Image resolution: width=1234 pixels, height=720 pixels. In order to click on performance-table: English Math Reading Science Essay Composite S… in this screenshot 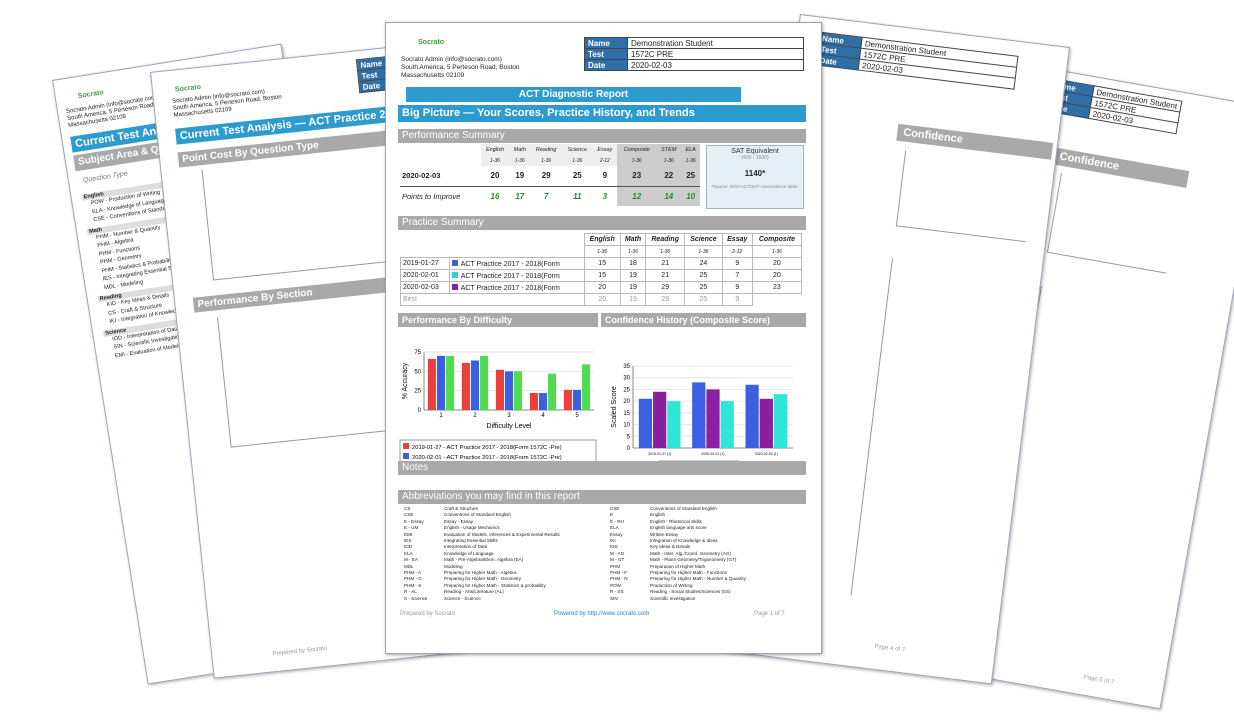, I will do `click(550, 175)`.